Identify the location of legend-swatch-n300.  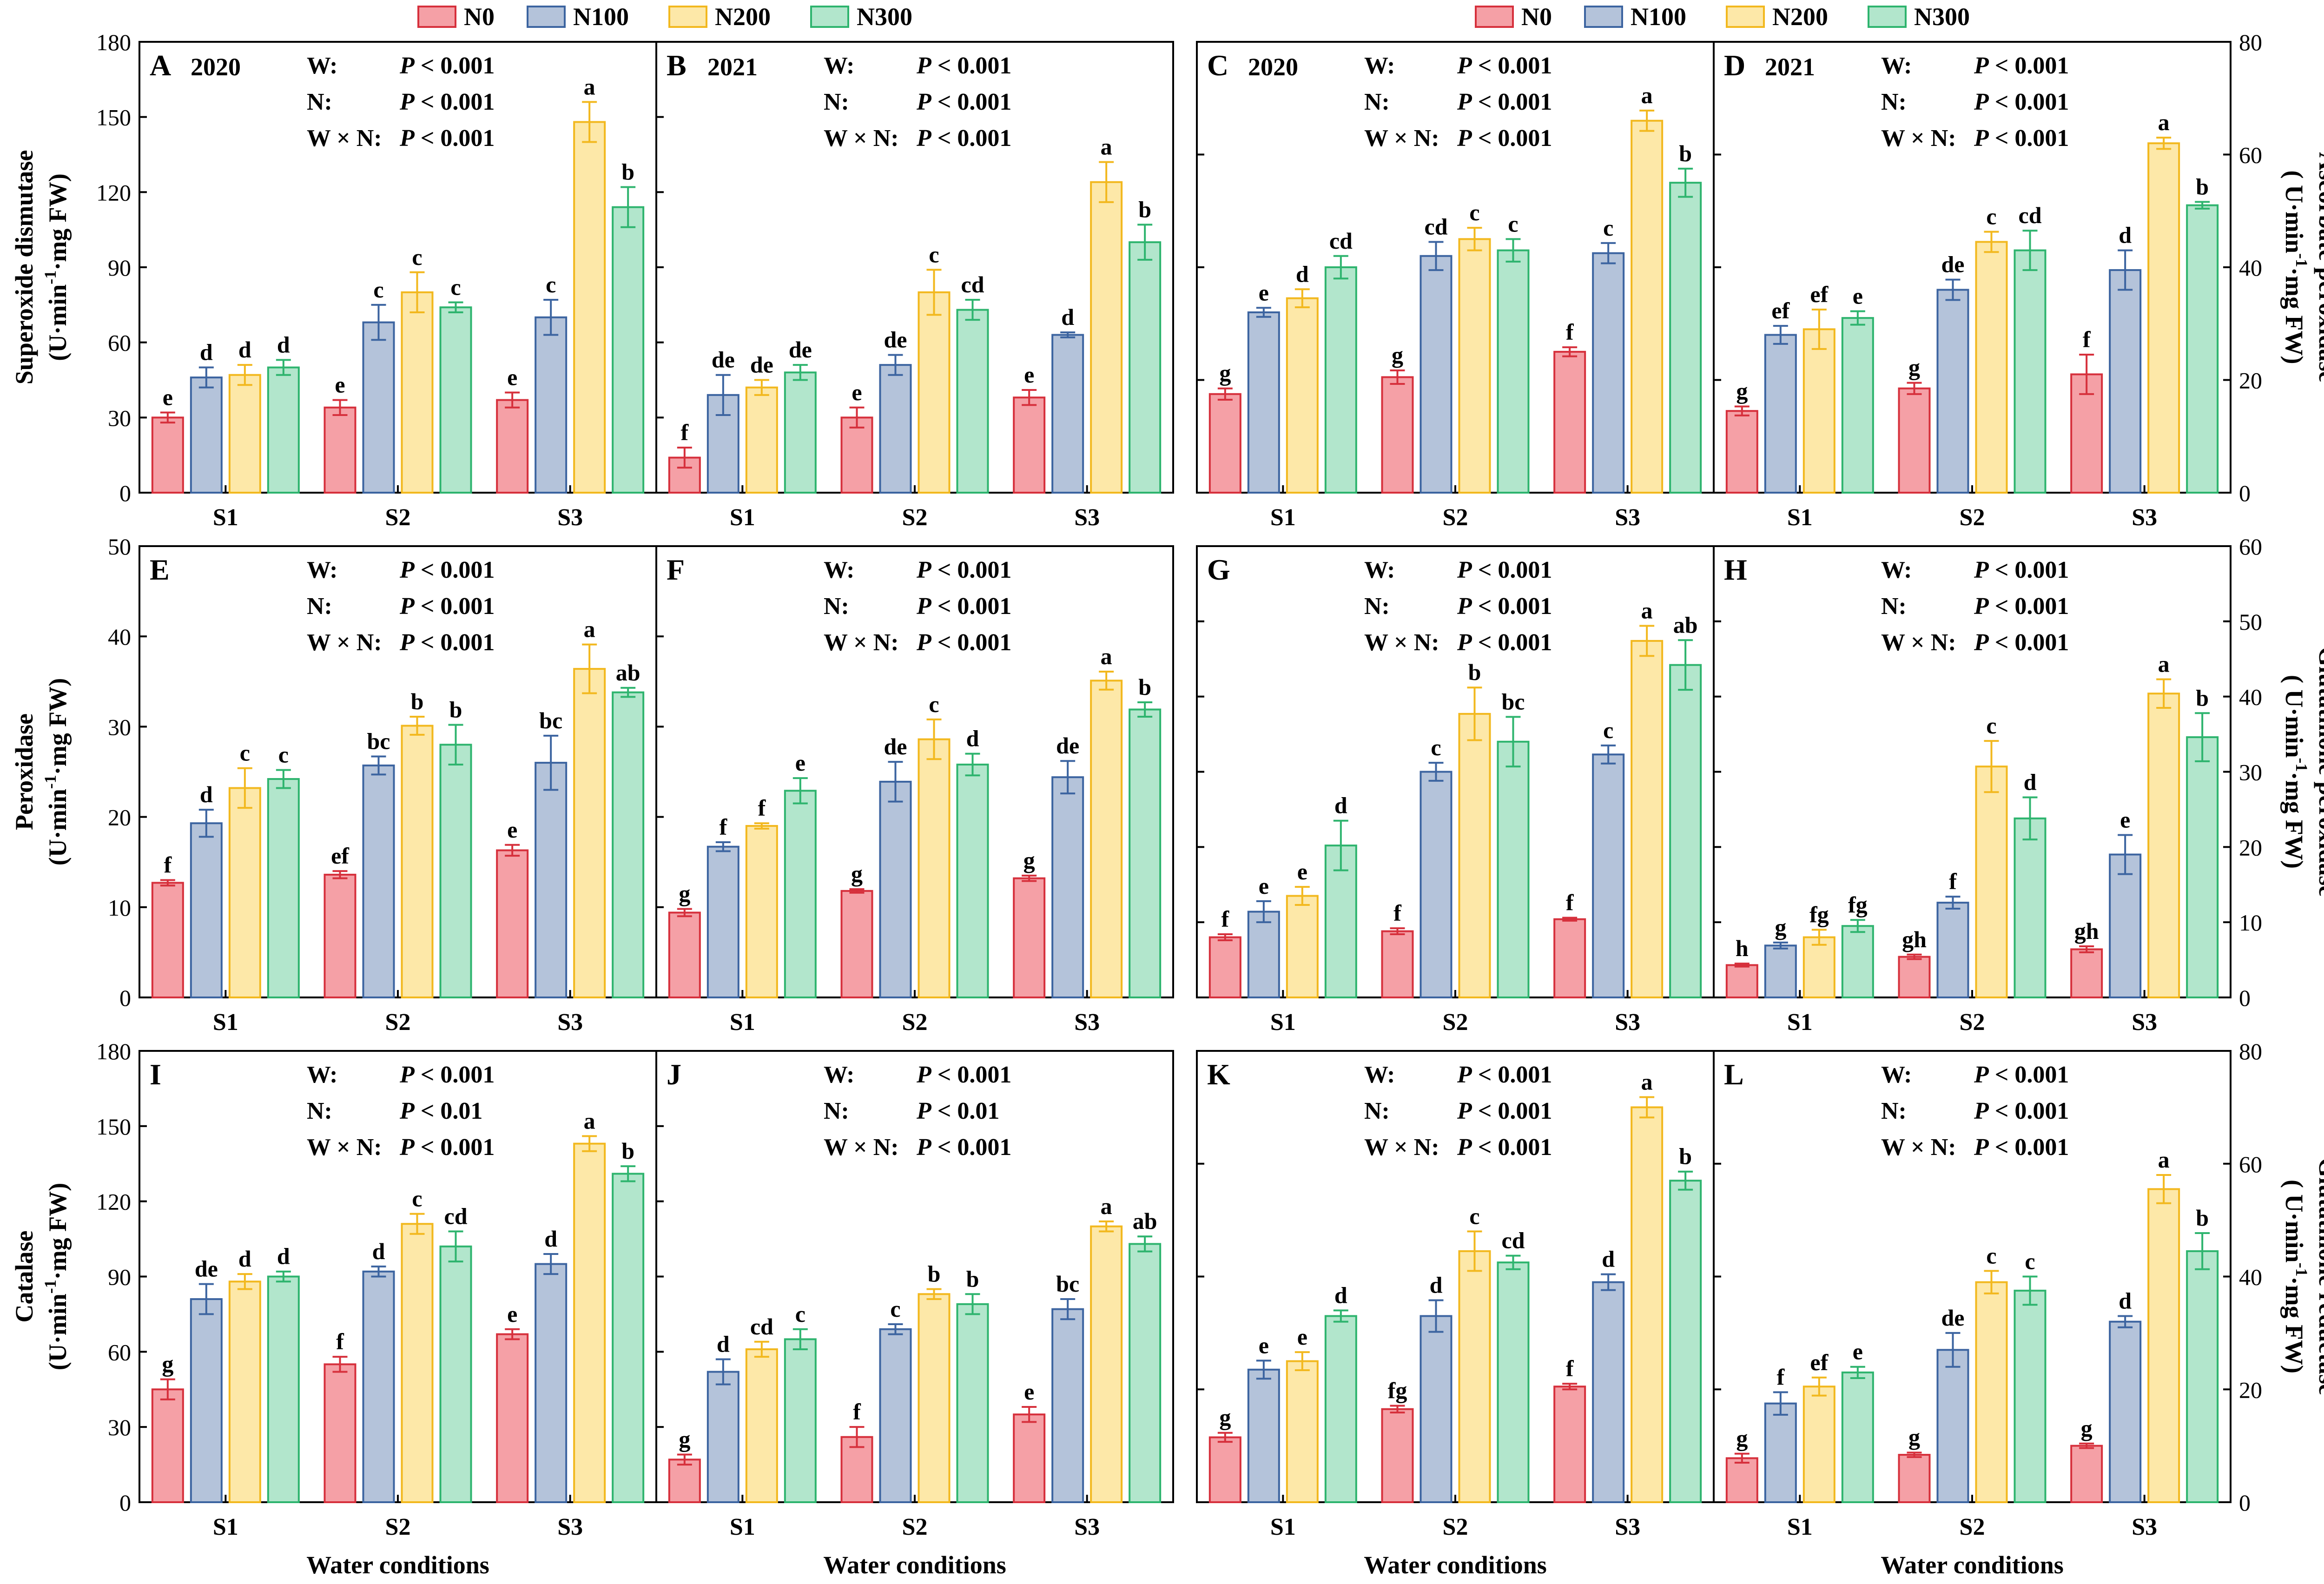
(1887, 17).